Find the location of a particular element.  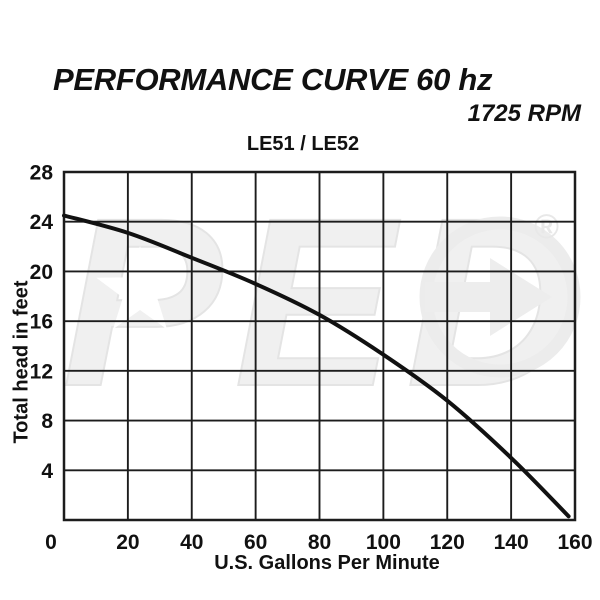

y-tick-label: 16 is located at coordinates (41, 322).